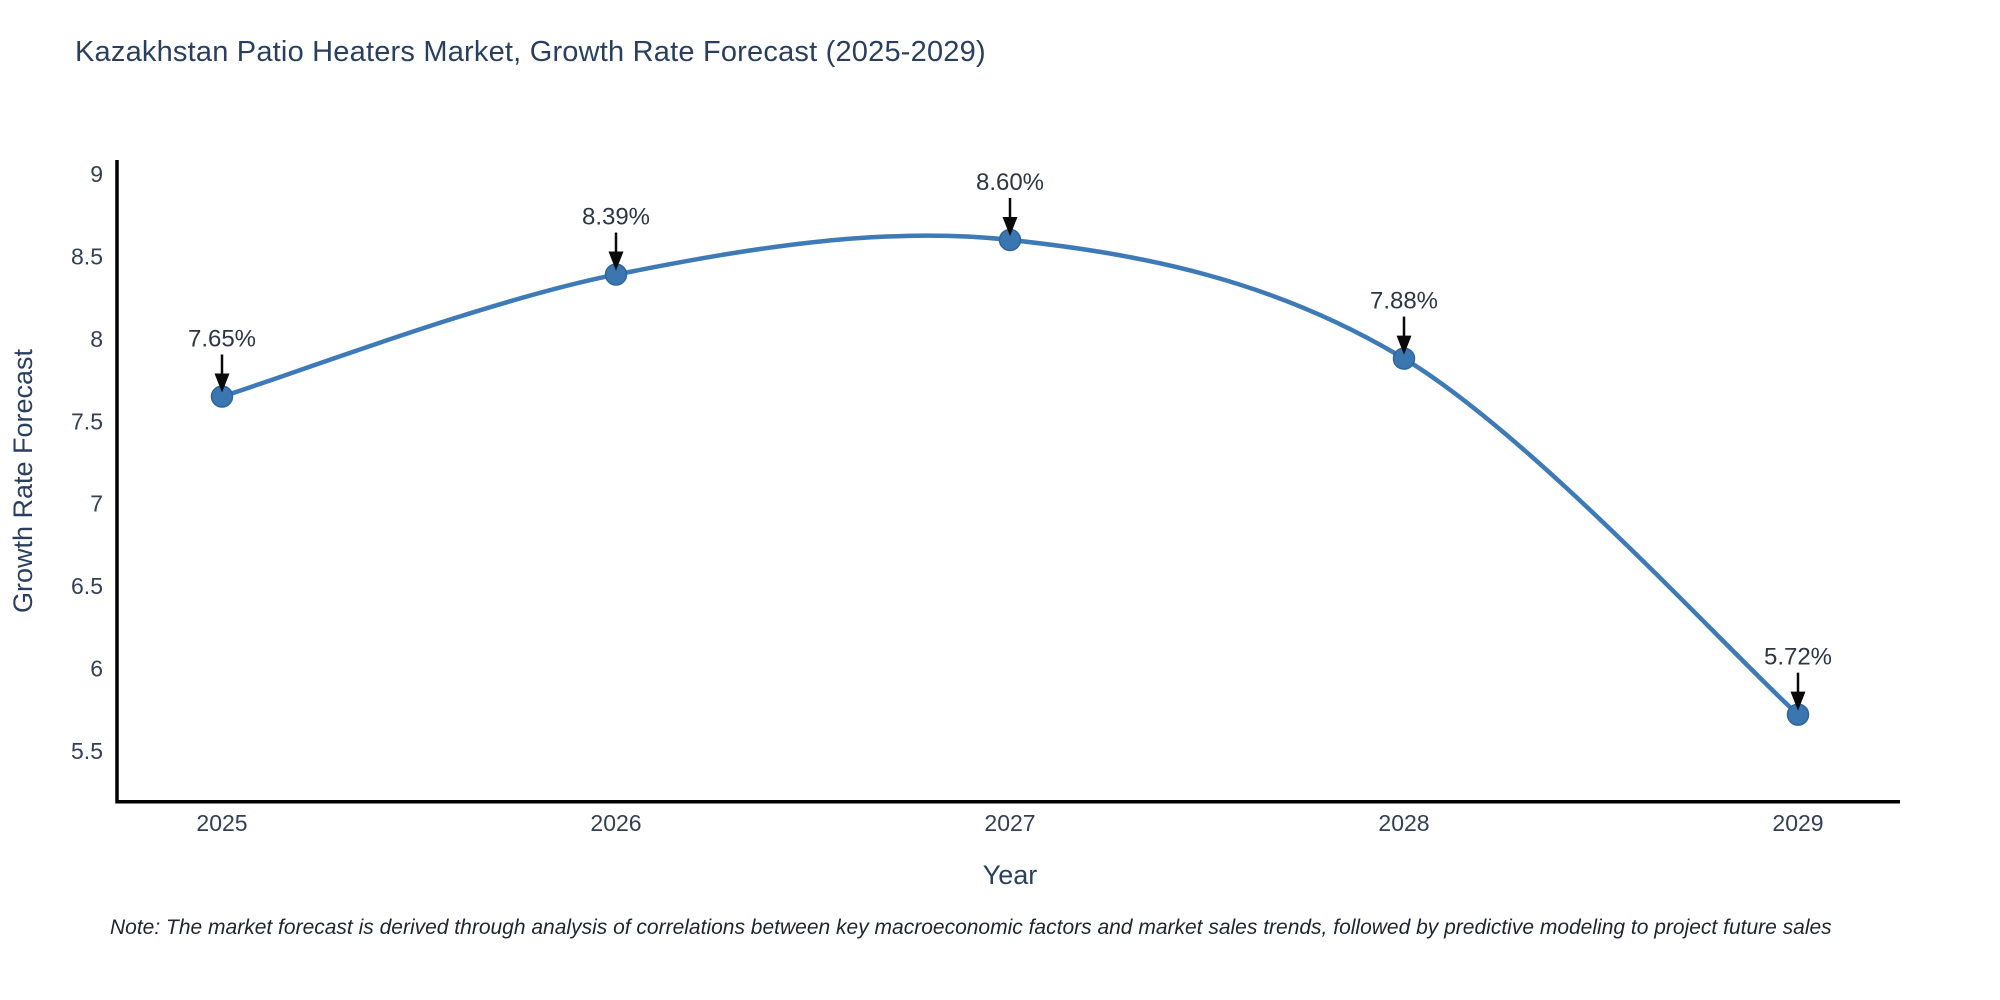 The image size is (2000, 1000). I want to click on y-tick-label: 8, so click(96, 339).